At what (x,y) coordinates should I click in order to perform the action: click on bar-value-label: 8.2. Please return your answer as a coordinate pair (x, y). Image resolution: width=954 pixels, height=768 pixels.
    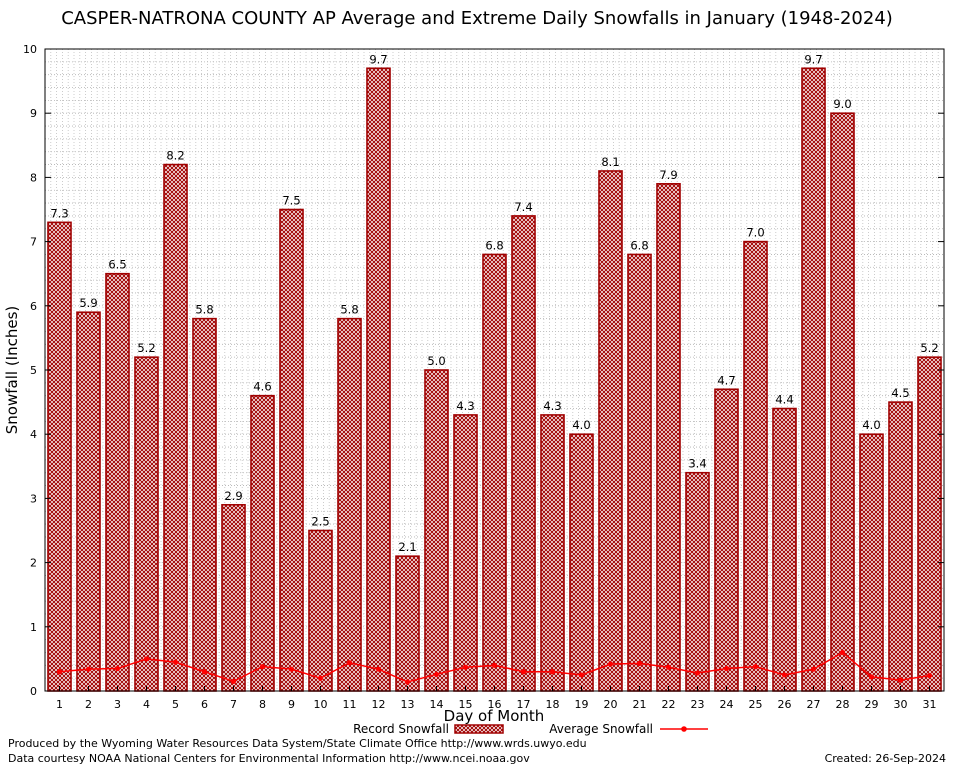
    Looking at the image, I should click on (175, 156).